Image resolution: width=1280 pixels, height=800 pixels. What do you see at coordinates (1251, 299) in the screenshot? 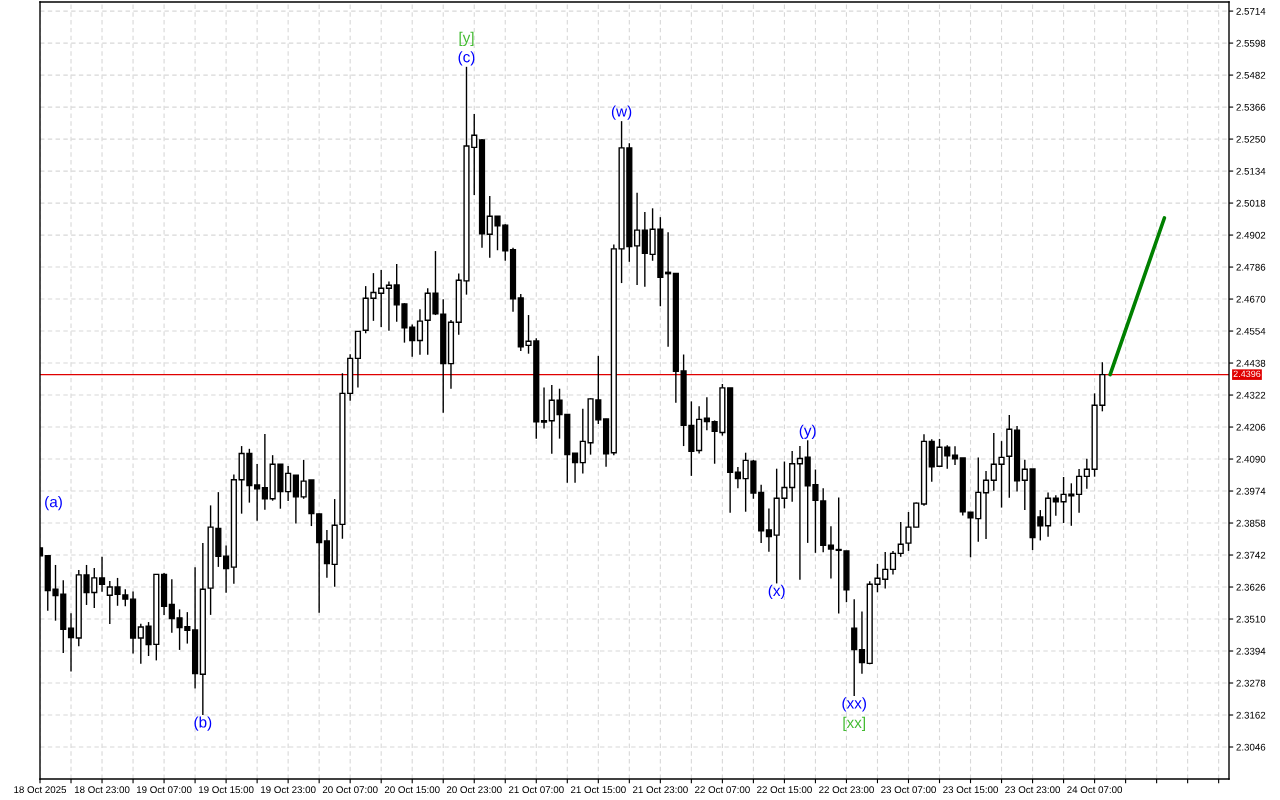
I see `y-tick-label: 2.4670` at bounding box center [1251, 299].